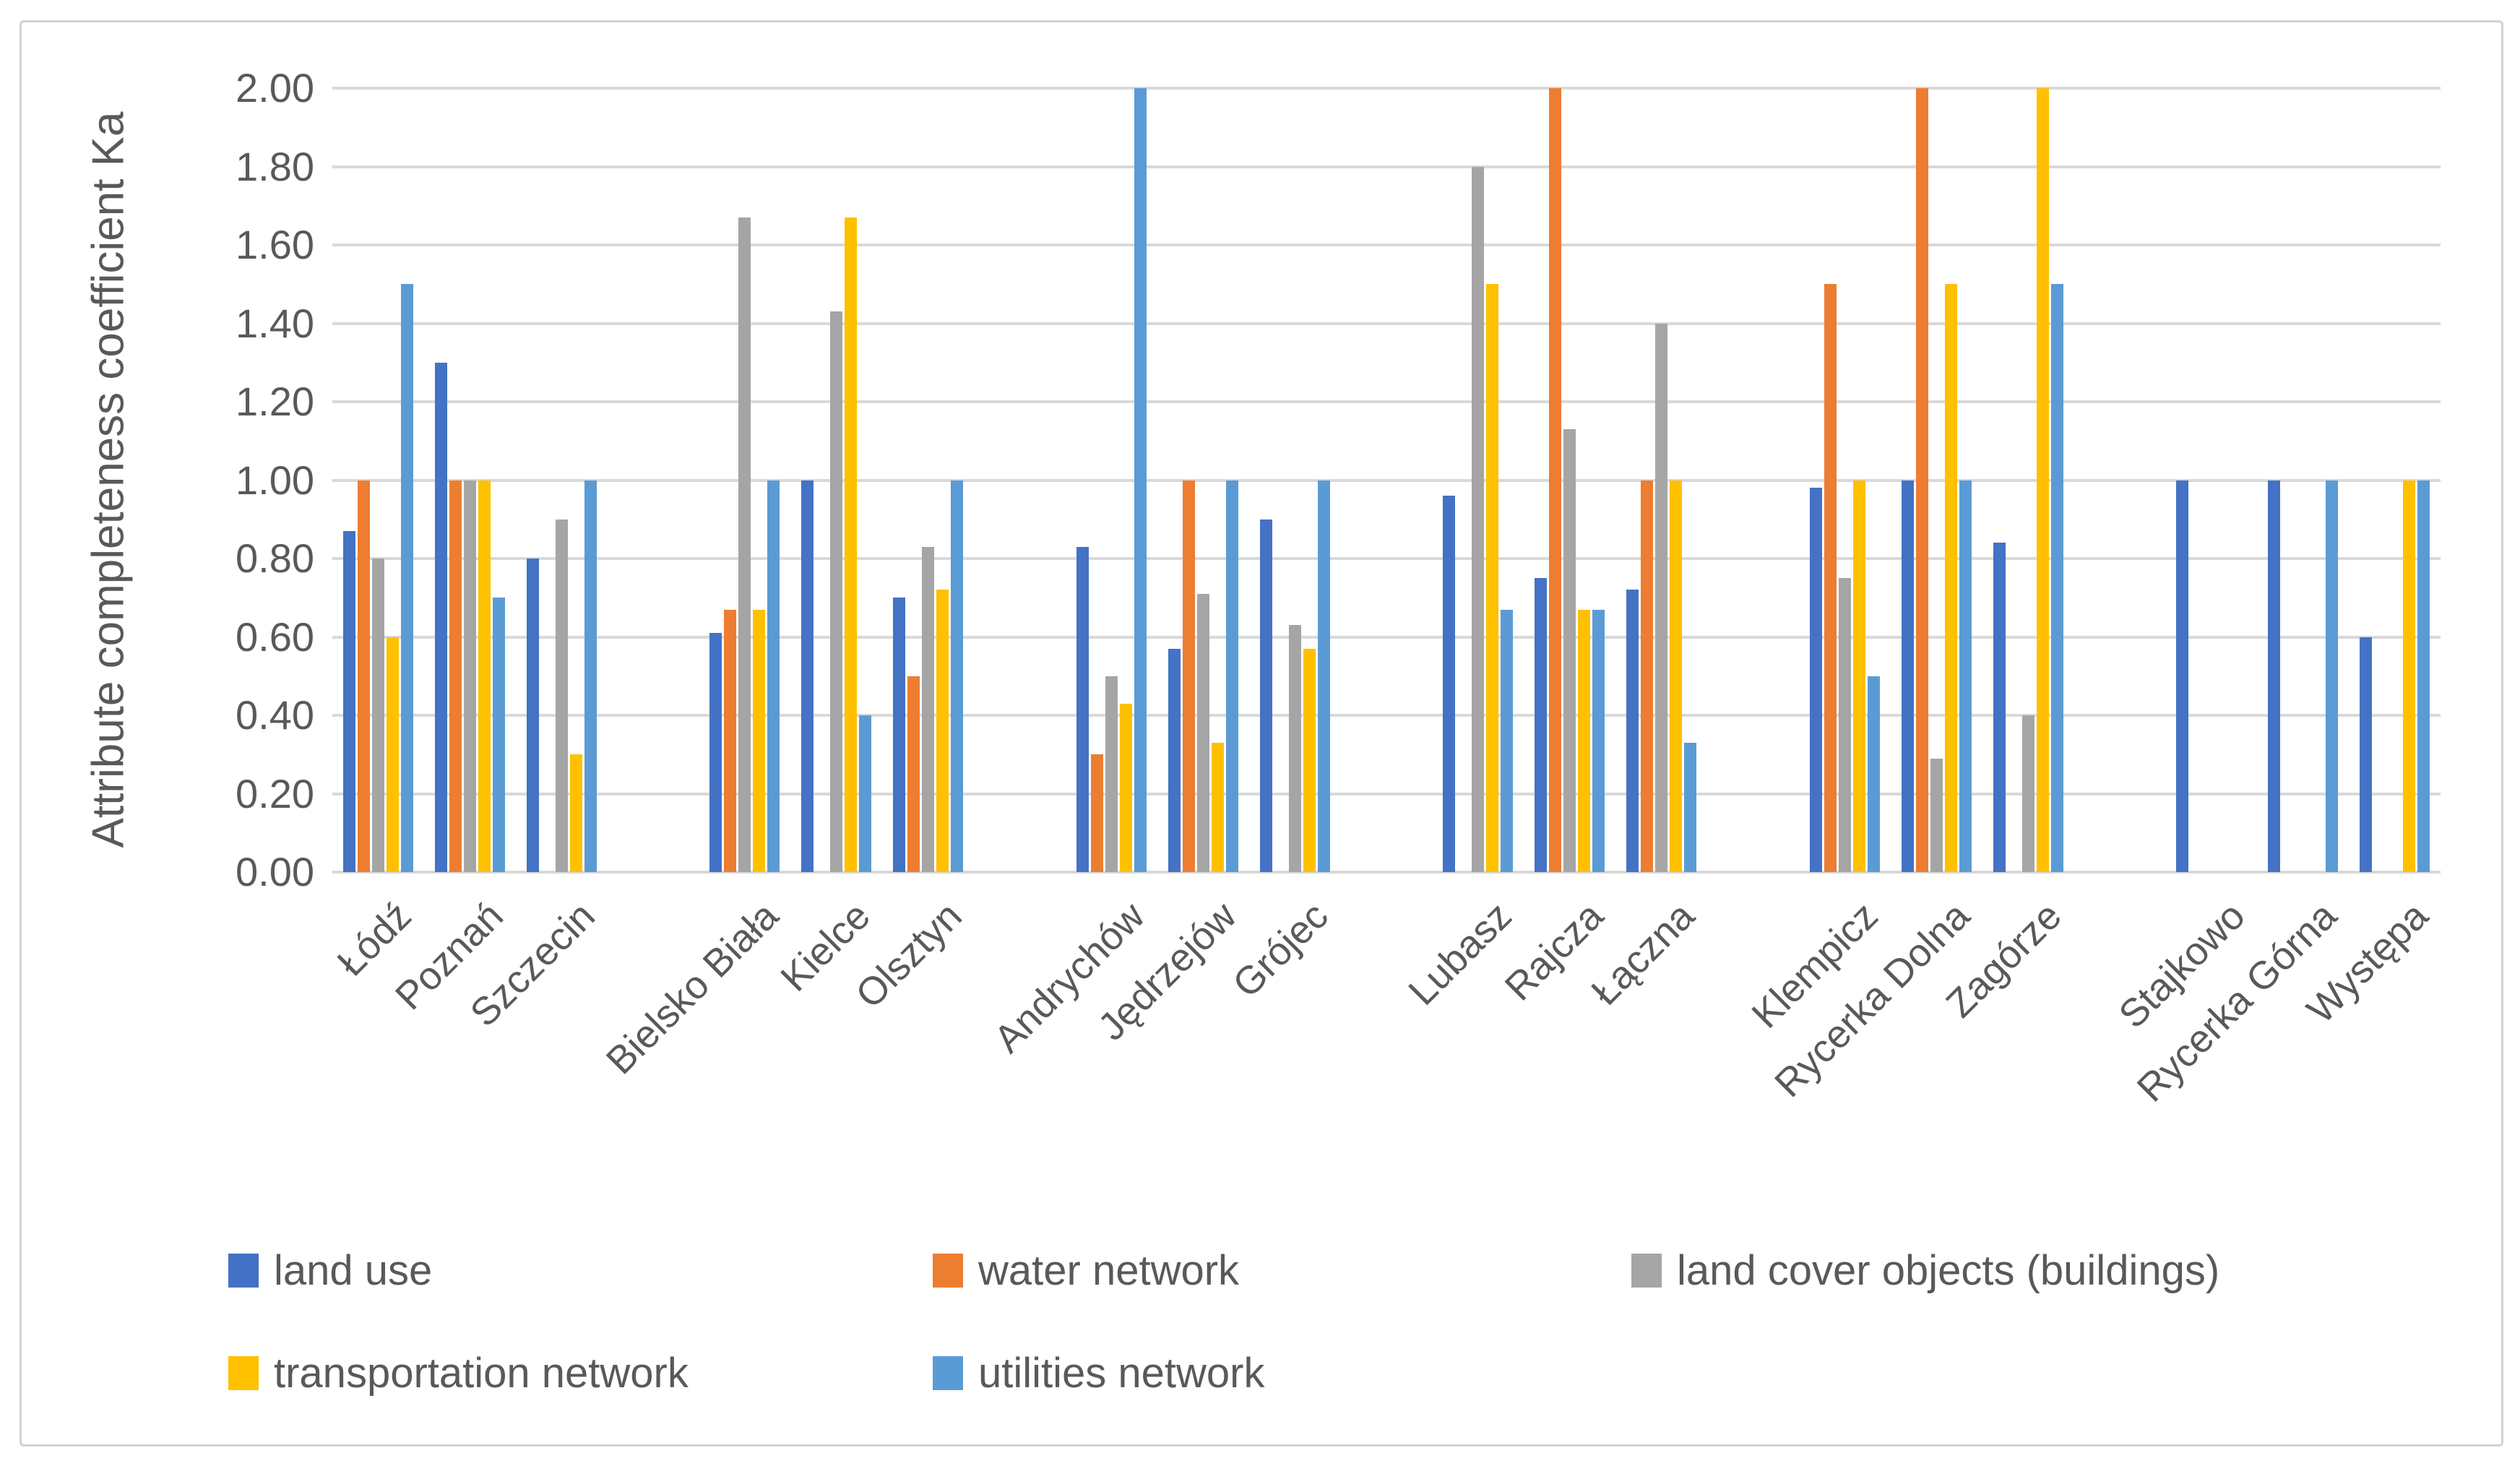  I want to click on legend-label: land cover objects (buildings), so click(1949, 1270).